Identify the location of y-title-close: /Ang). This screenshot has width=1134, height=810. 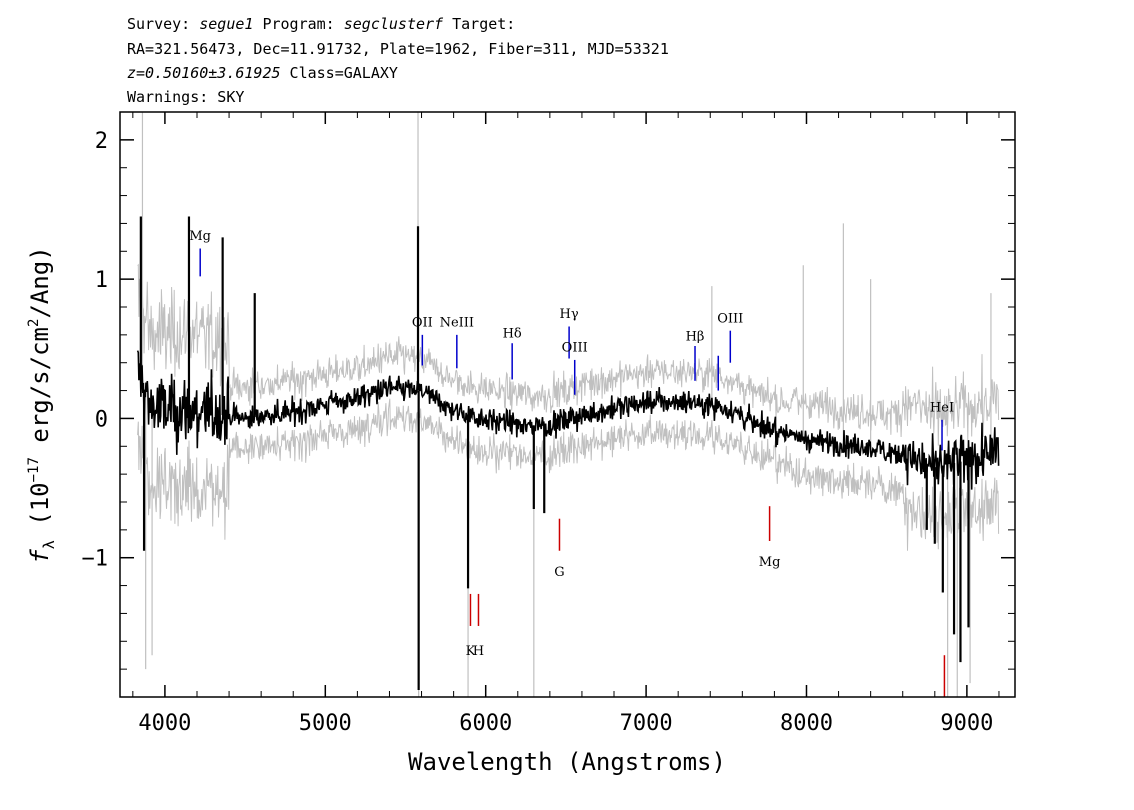
(40, 282).